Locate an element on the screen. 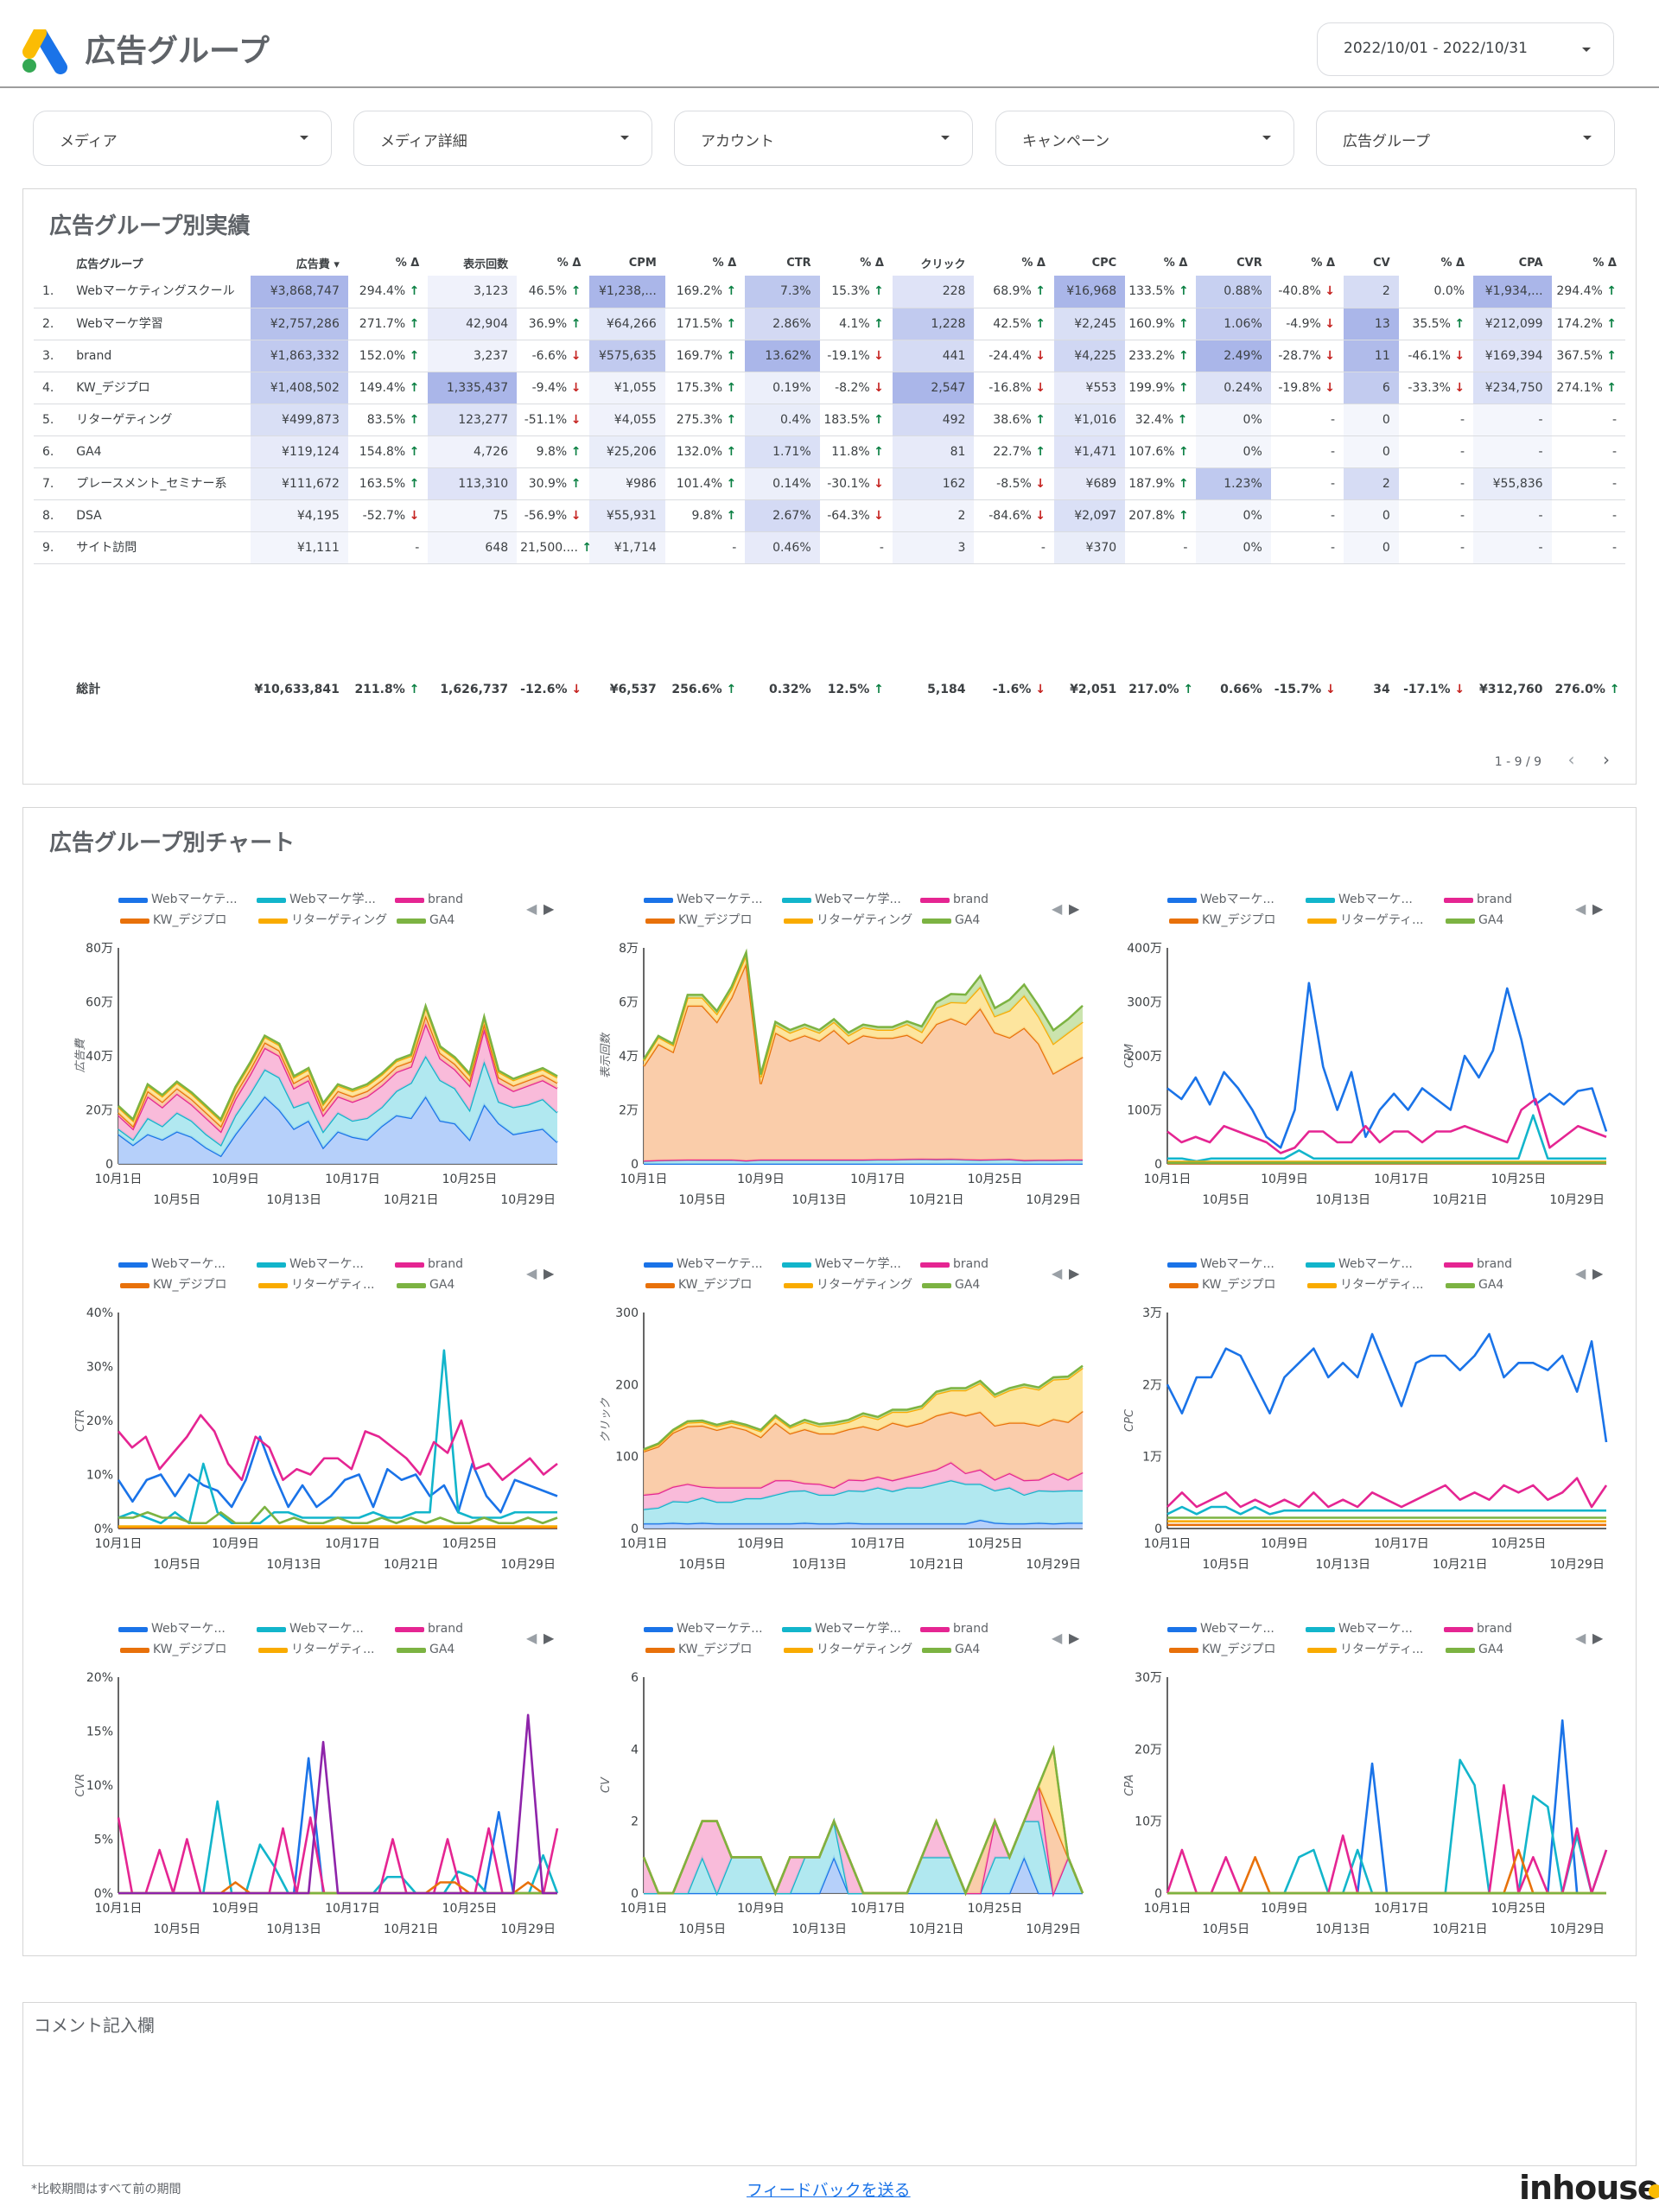  table-header-3: 表示回数 is located at coordinates (486, 264).